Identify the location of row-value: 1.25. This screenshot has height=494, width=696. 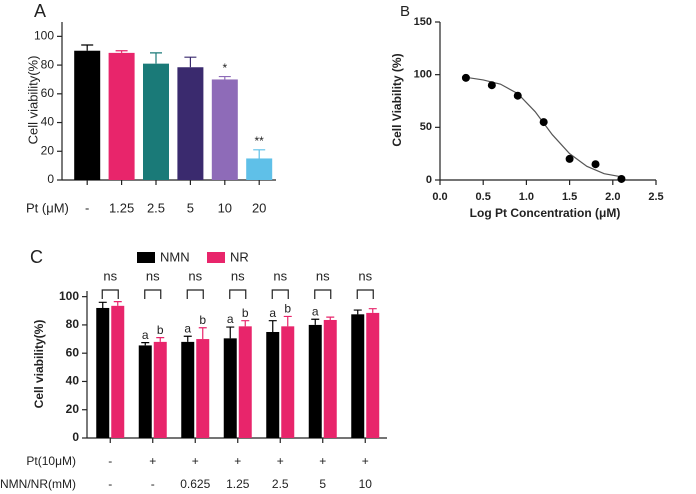
(238, 484).